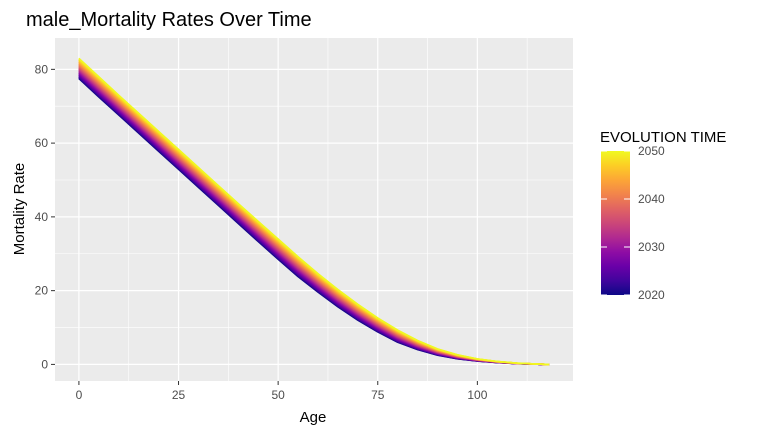  I want to click on y-axis-ticks: 0 20 40 60 80, so click(45, 216).